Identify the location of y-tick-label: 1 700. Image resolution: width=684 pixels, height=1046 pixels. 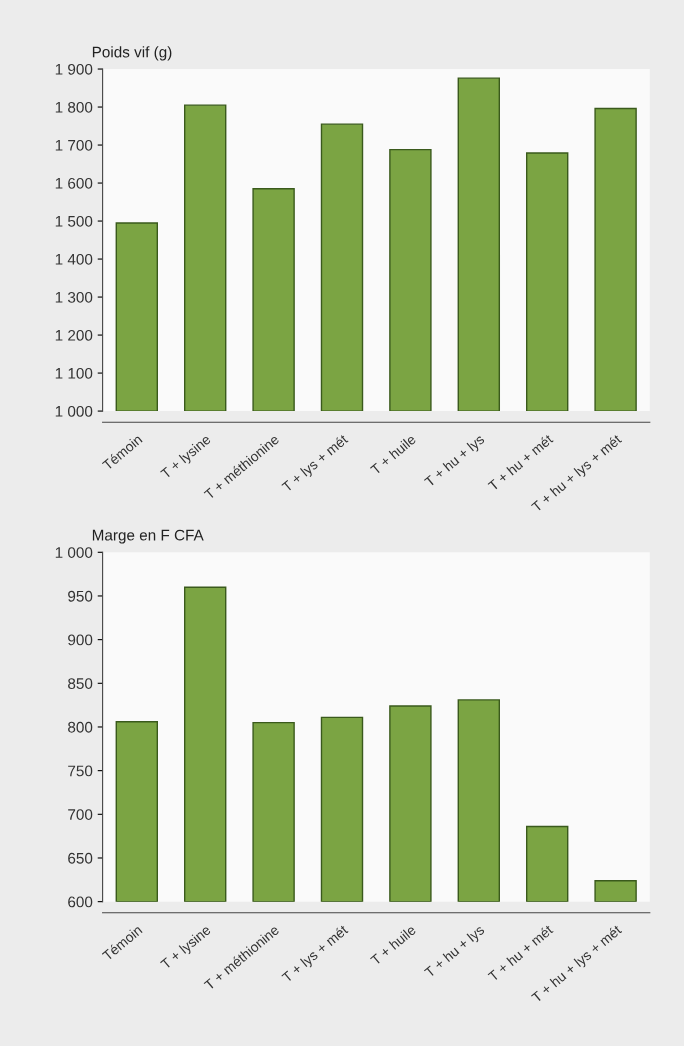
(74, 145).